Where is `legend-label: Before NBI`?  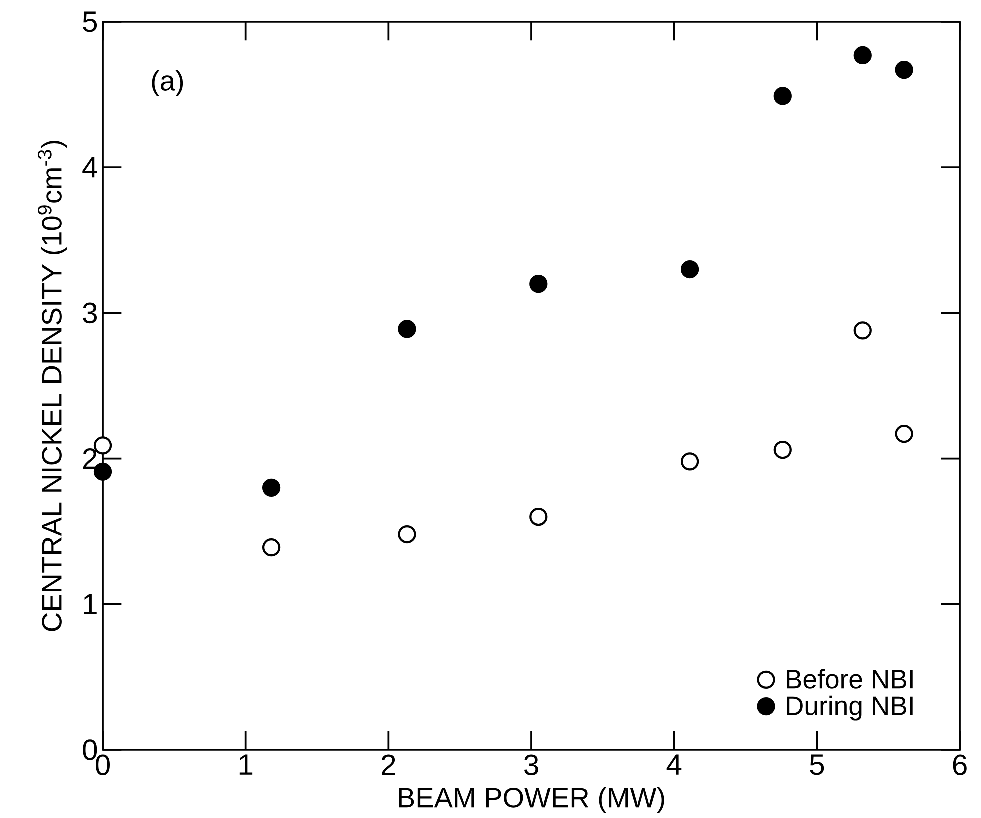
legend-label: Before NBI is located at coordinates (850, 679).